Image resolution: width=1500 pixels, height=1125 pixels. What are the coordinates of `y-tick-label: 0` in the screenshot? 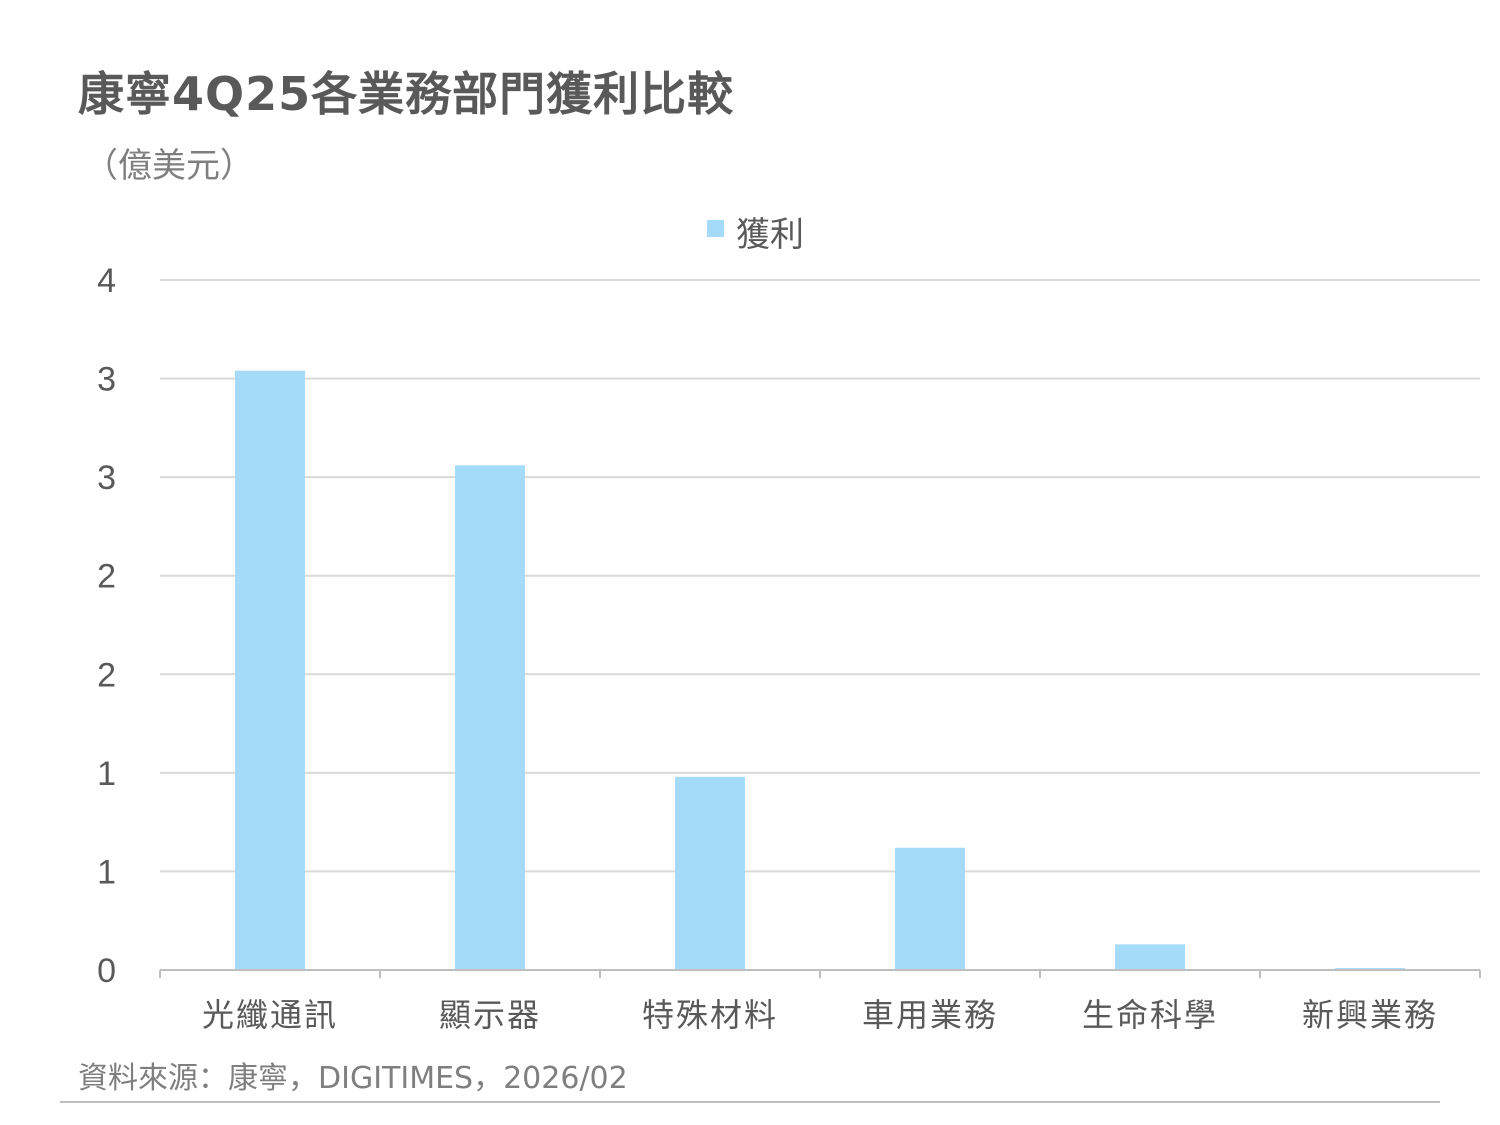 It's located at (106, 971).